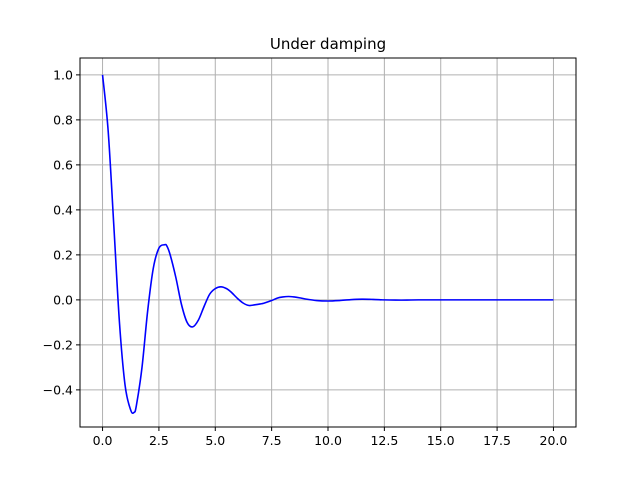 The height and width of the screenshot is (480, 640). Describe the element at coordinates (63, 299) in the screenshot. I see `y-tick-label: 0.0` at that location.